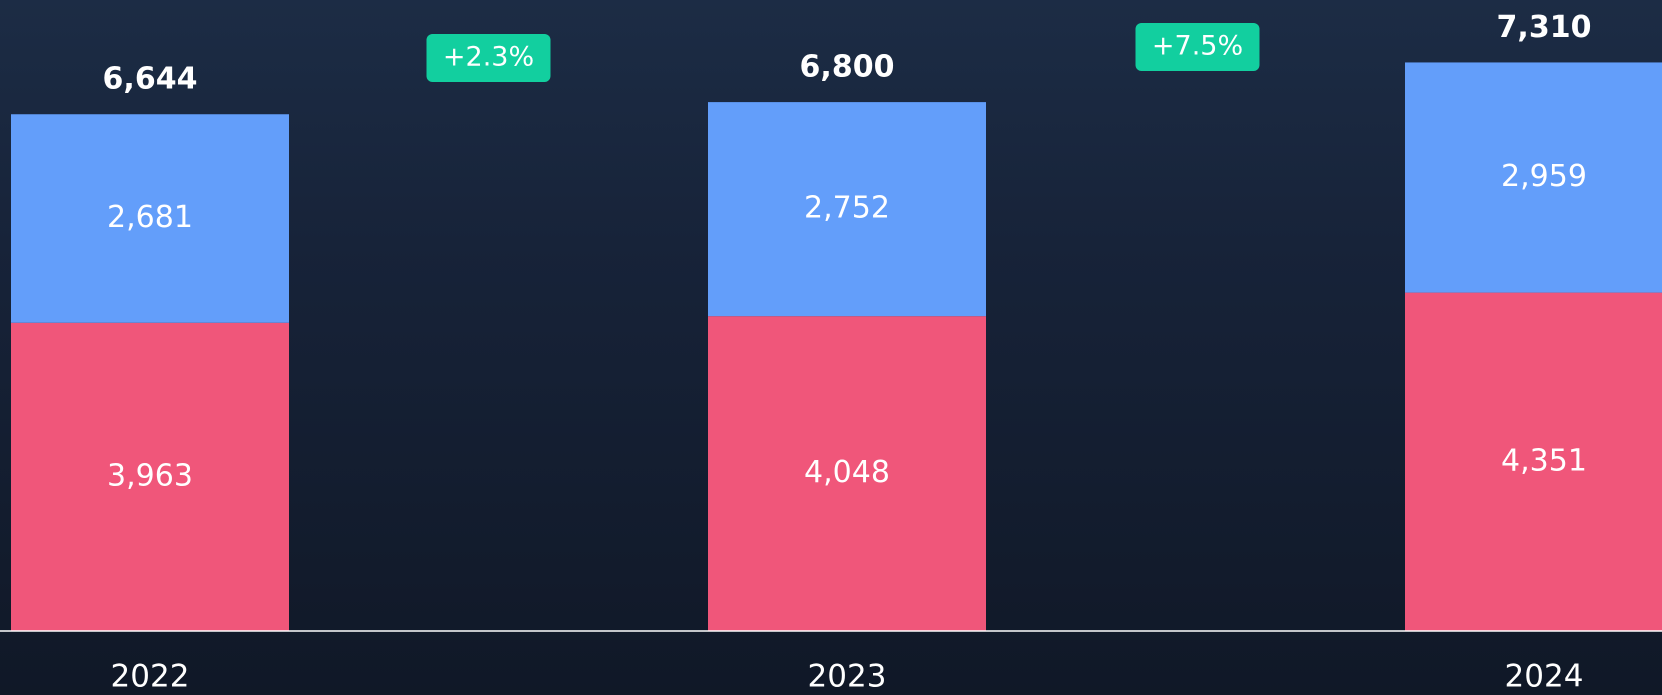 The image size is (1662, 695). I want to click on x-tick-label: 2023, so click(847, 677).